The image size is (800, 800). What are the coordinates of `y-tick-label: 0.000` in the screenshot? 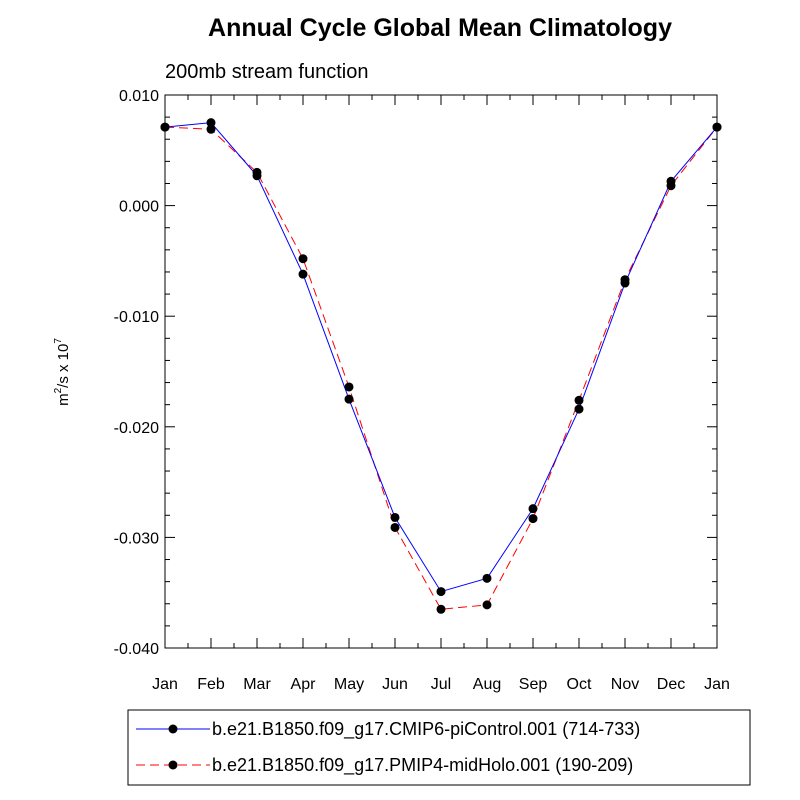 It's located at (139, 207).